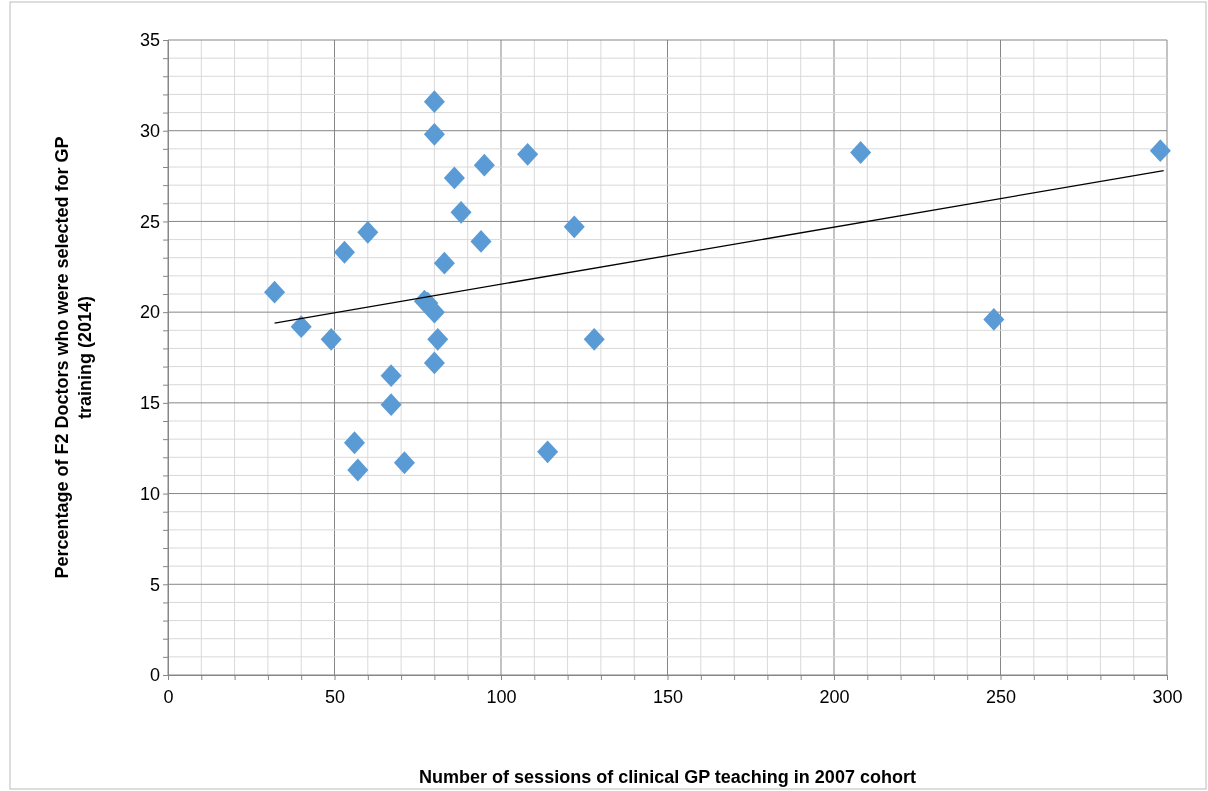  I want to click on y-tick-label: 15, so click(149, 403).